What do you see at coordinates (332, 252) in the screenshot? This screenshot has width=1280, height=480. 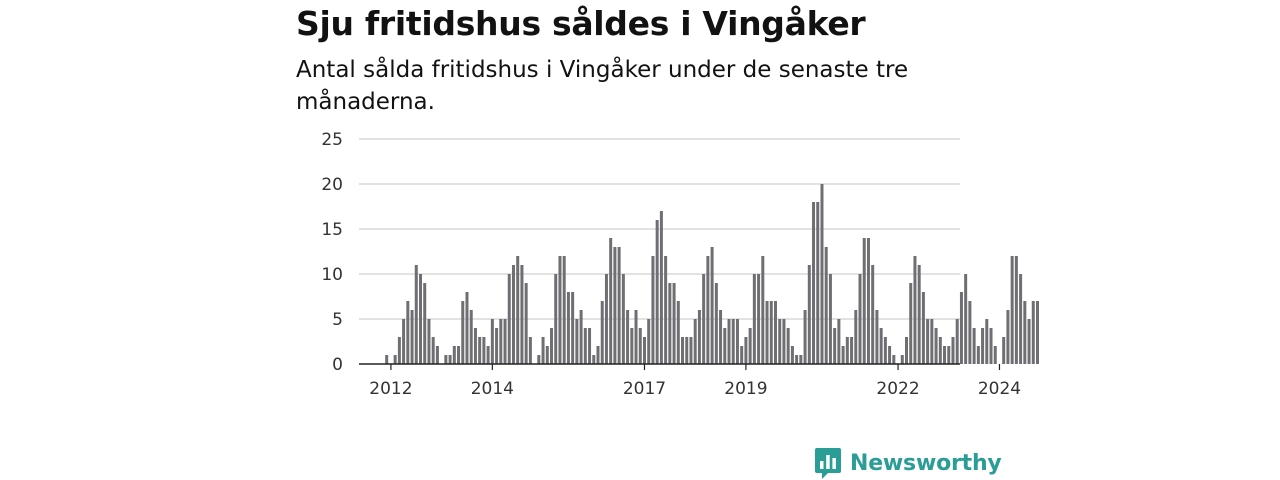 I see `y-axis-tick-labels: 0 5 10 15 20 25` at bounding box center [332, 252].